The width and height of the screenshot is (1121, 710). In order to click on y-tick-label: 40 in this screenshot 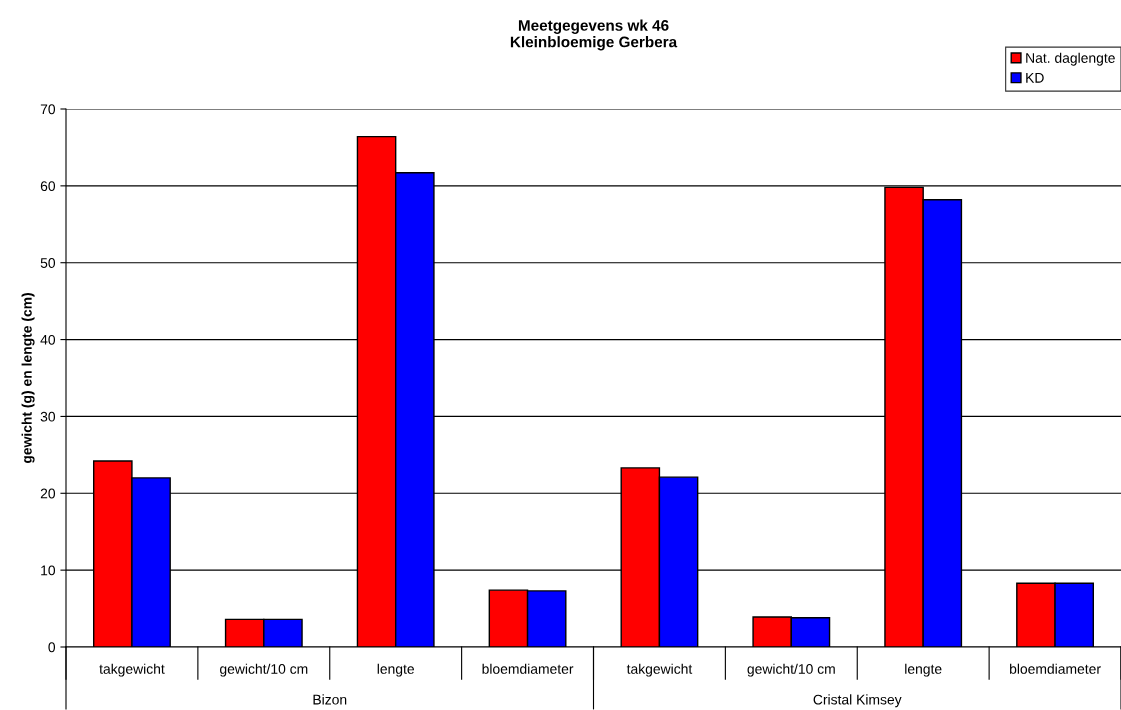, I will do `click(48, 339)`.